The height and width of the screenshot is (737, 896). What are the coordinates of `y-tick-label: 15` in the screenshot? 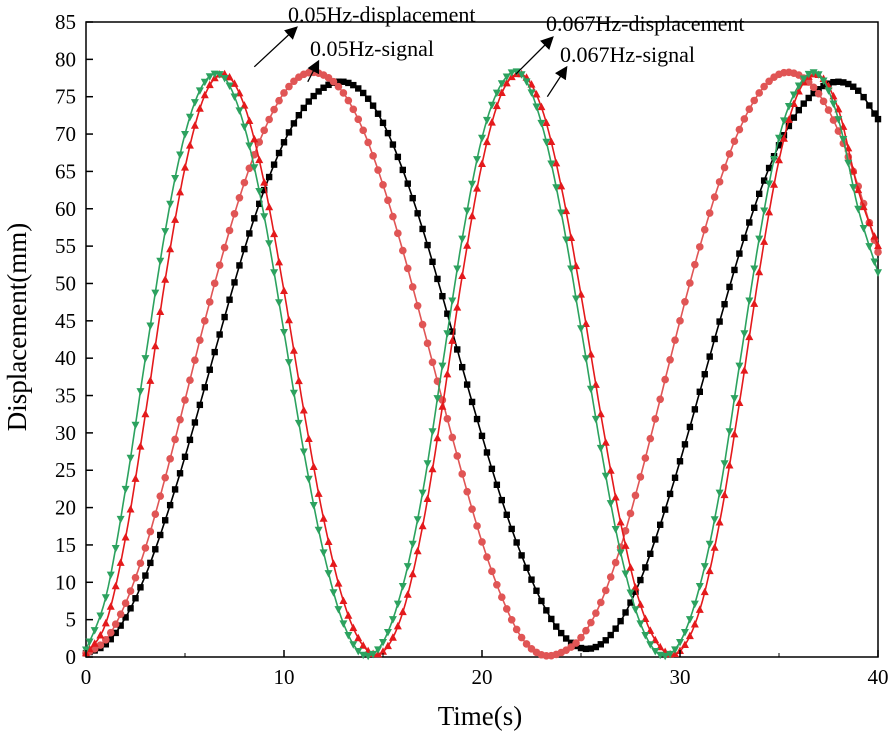 It's located at (65, 545).